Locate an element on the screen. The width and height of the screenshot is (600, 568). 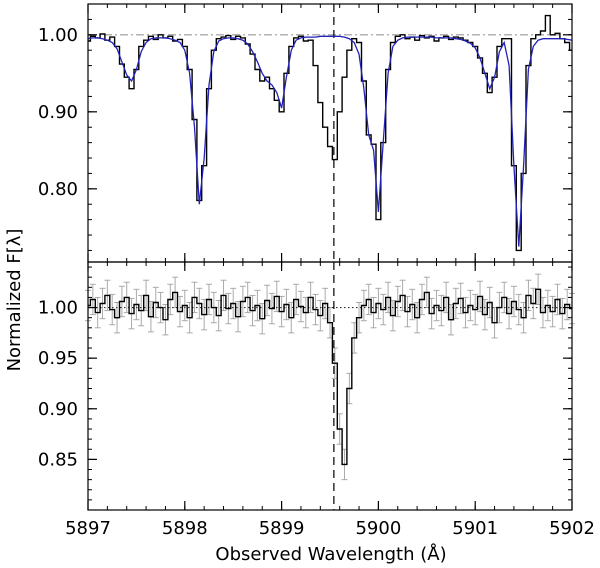
x-tick-label: 5901 is located at coordinates (475, 528).